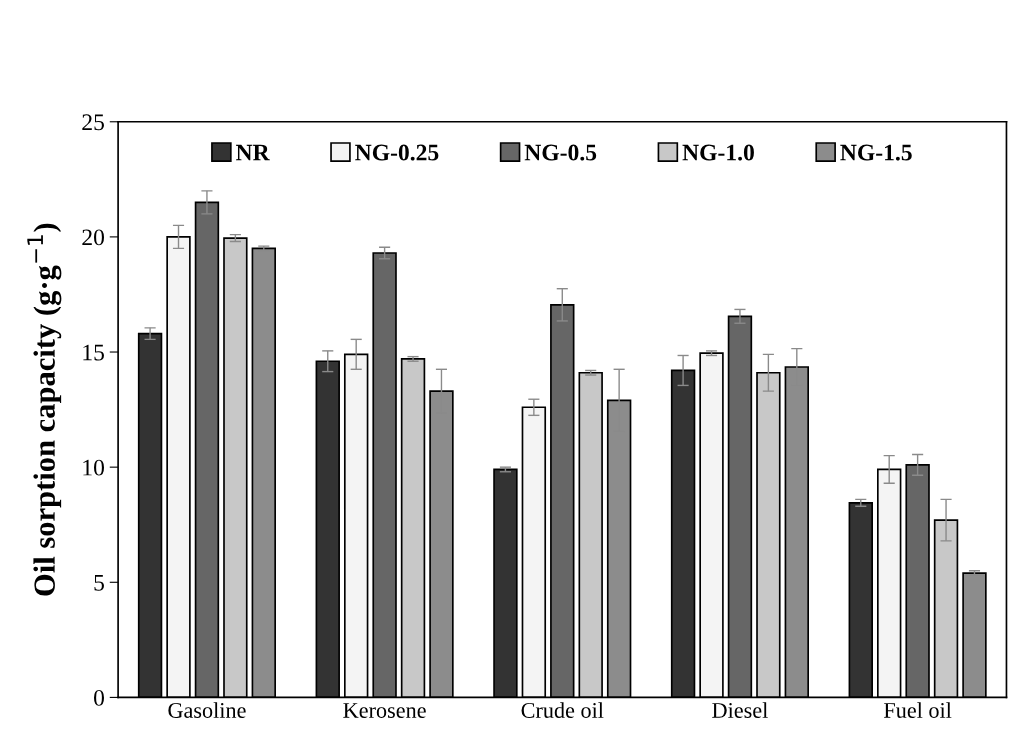  Describe the element at coordinates (93, 237) in the screenshot. I see `y-tick-label: 20` at that location.